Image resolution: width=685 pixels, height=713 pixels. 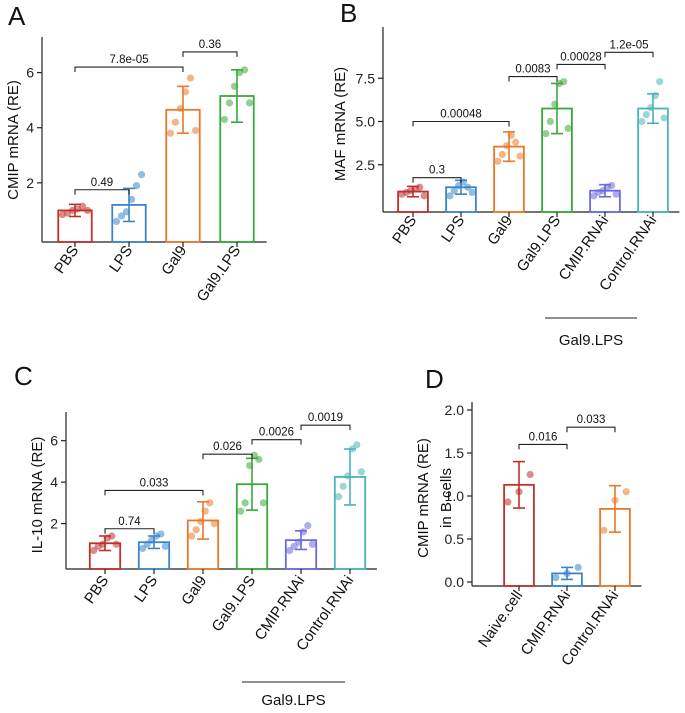 I want to click on p-value-label: 0.033, so click(x=591, y=420).